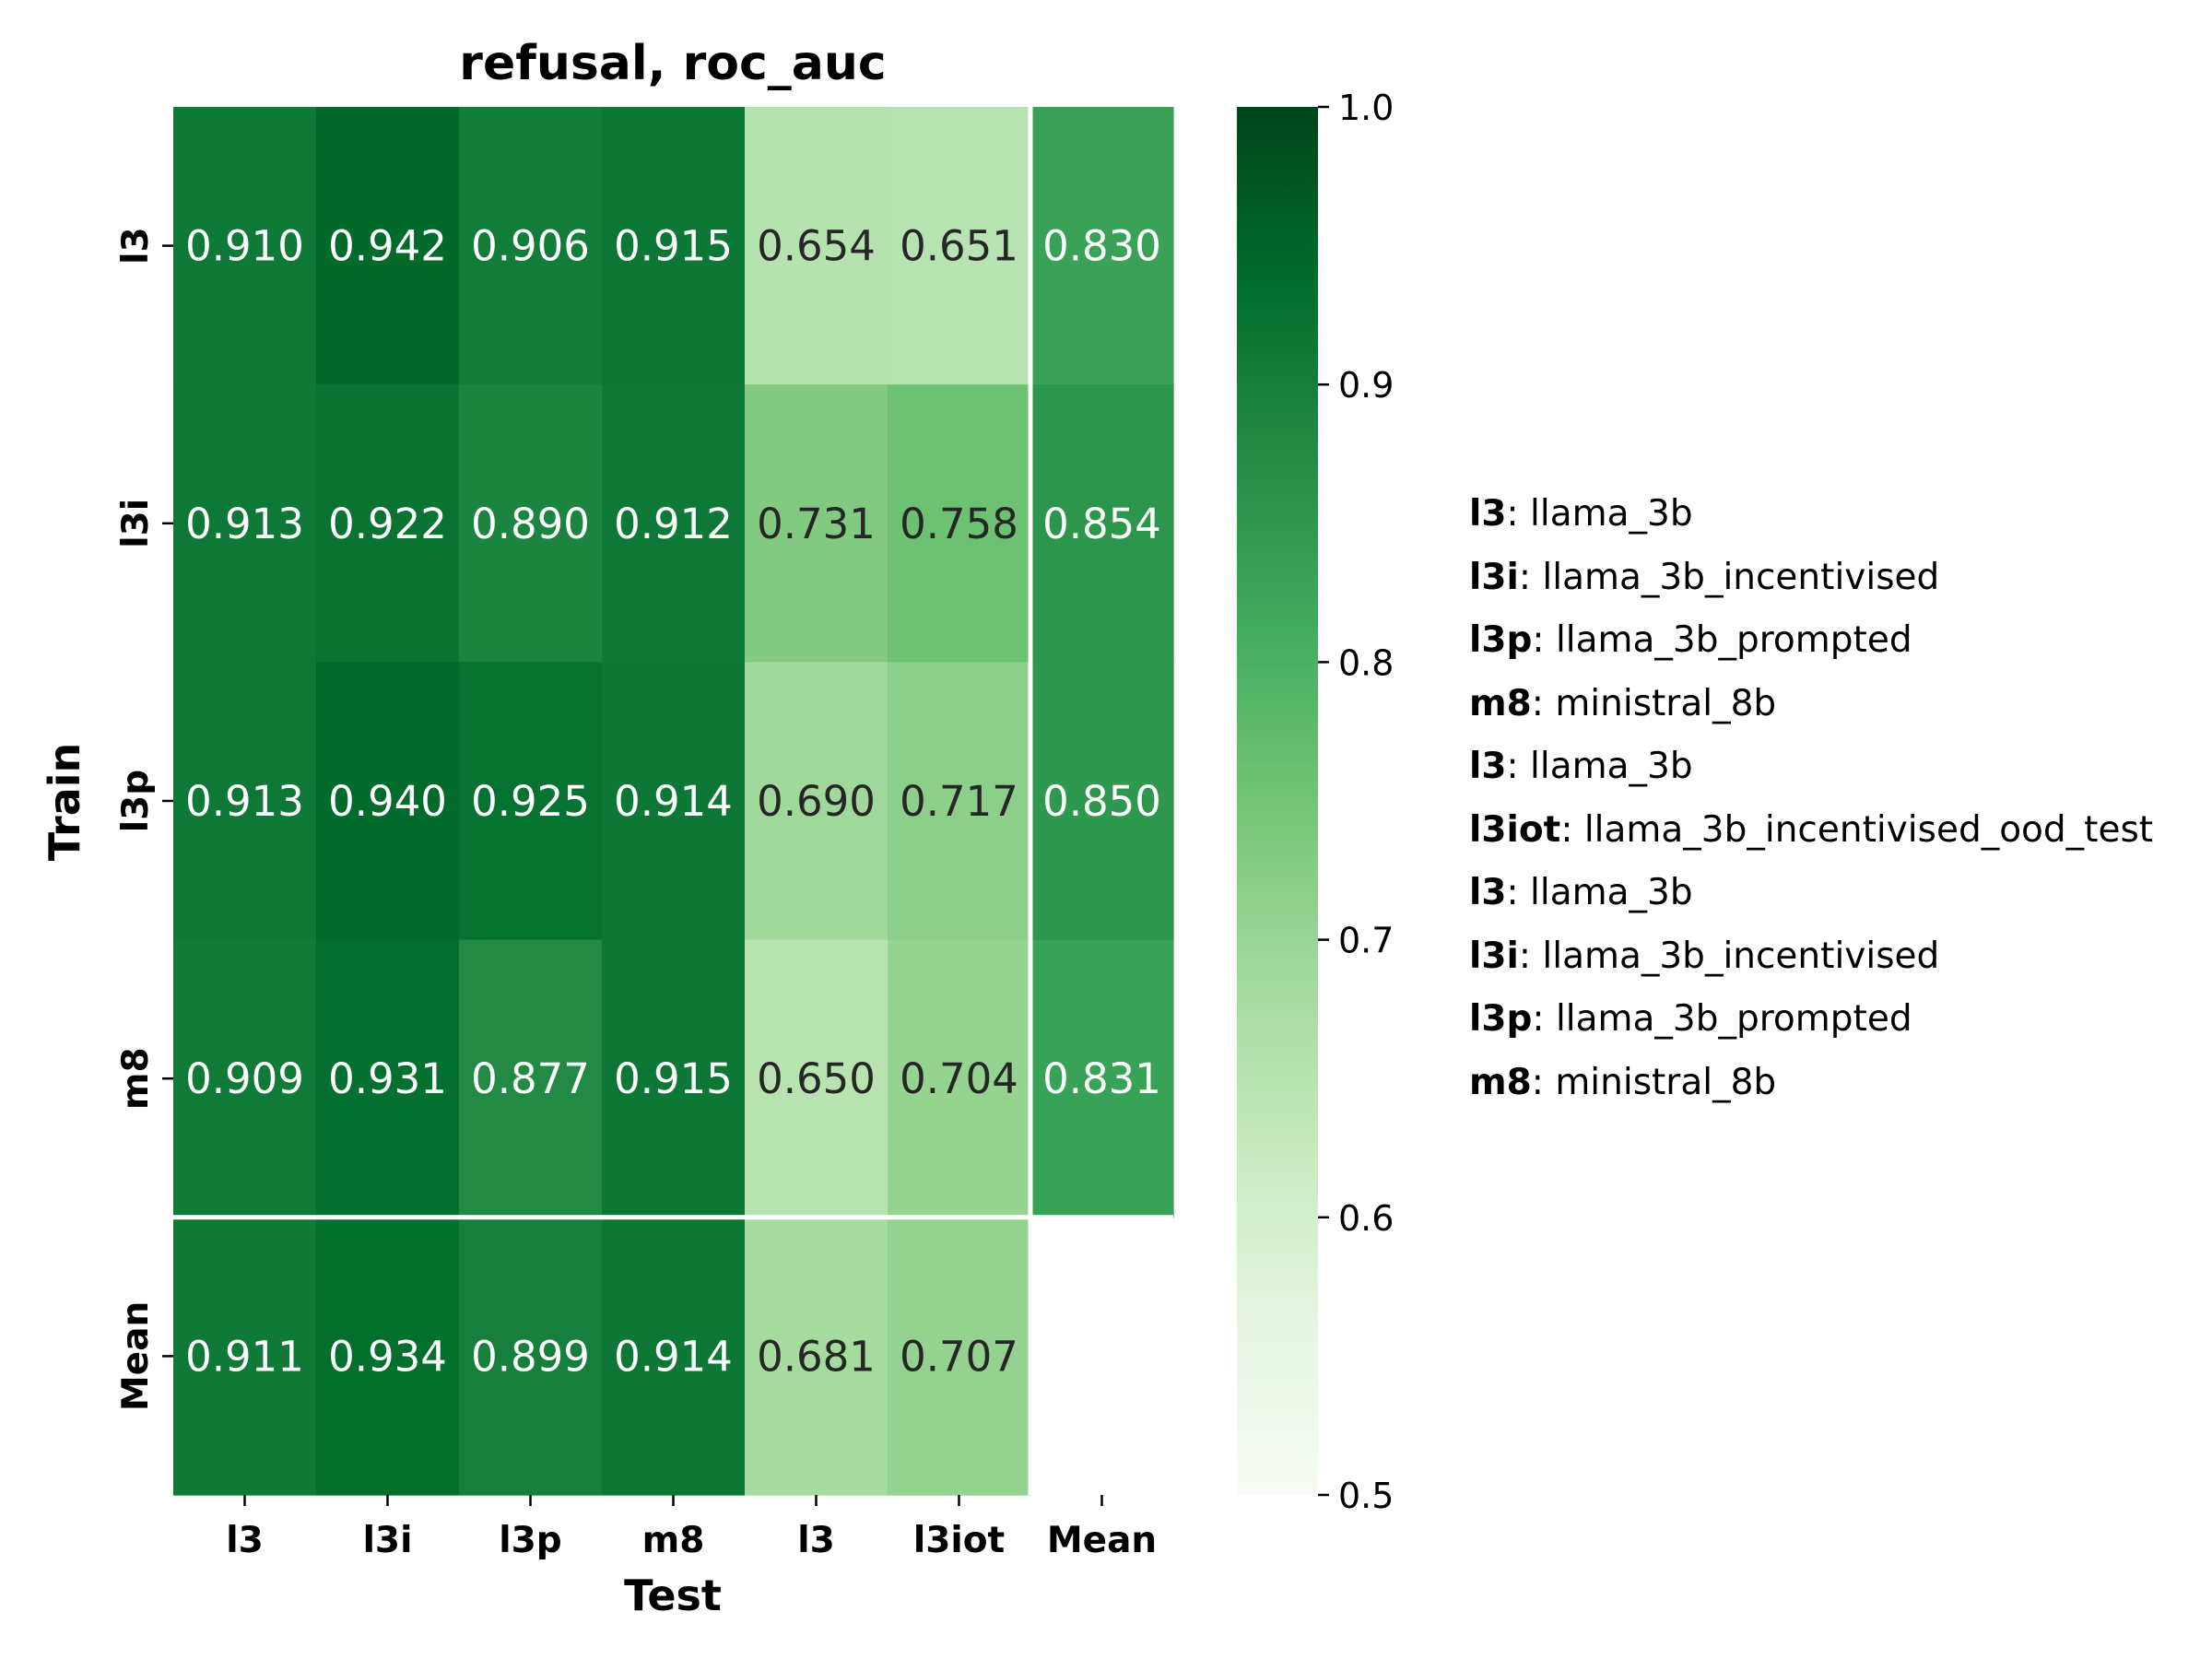 This screenshot has height=1659, width=2212. Describe the element at coordinates (136, 246) in the screenshot. I see `y-tick-label: l3` at that location.